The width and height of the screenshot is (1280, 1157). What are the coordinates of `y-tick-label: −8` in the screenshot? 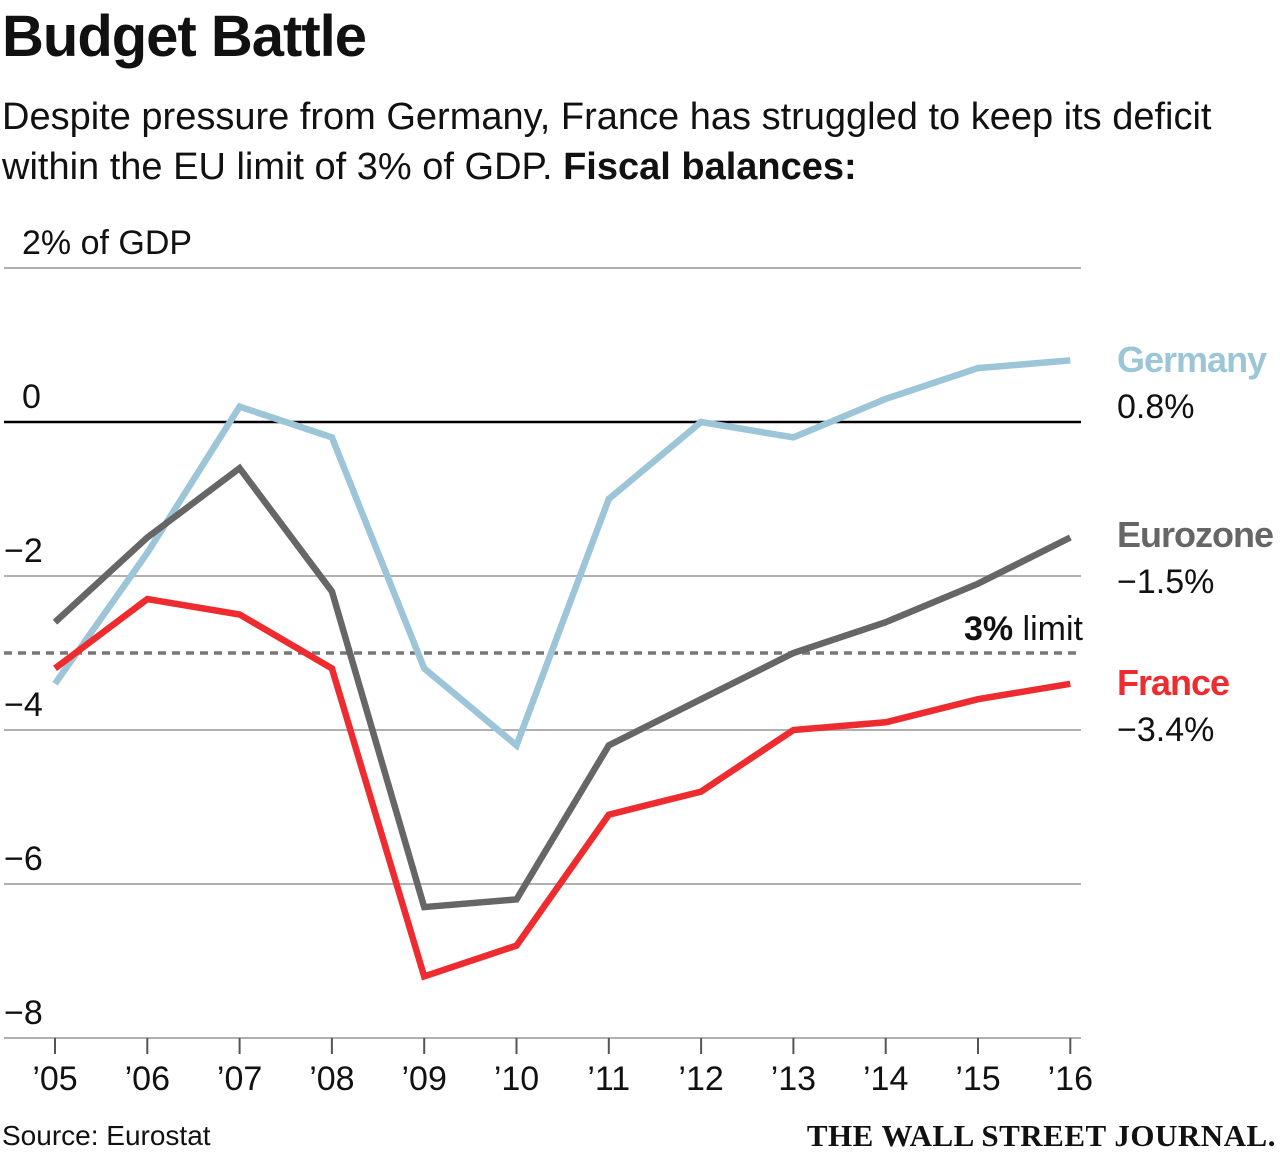 It's located at (23, 1013).